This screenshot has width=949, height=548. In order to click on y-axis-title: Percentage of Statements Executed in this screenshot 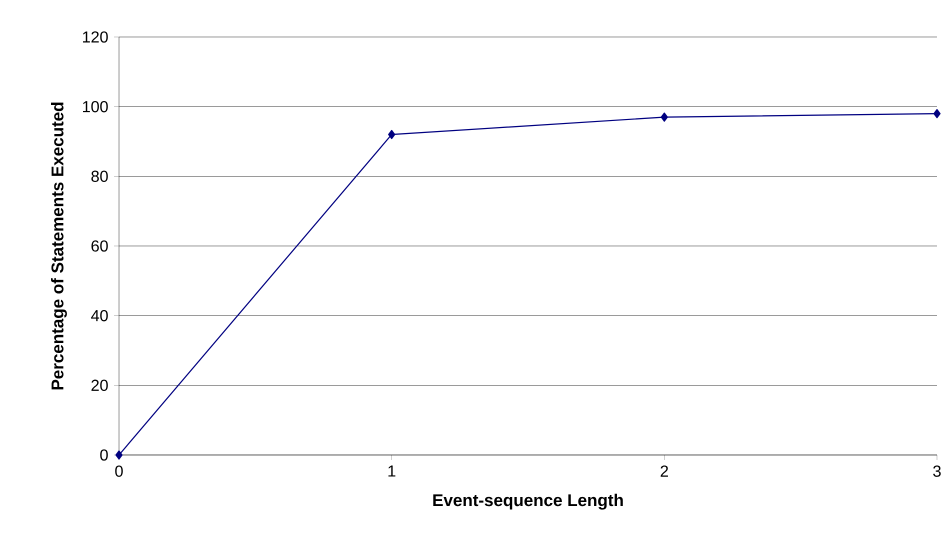, I will do `click(59, 246)`.